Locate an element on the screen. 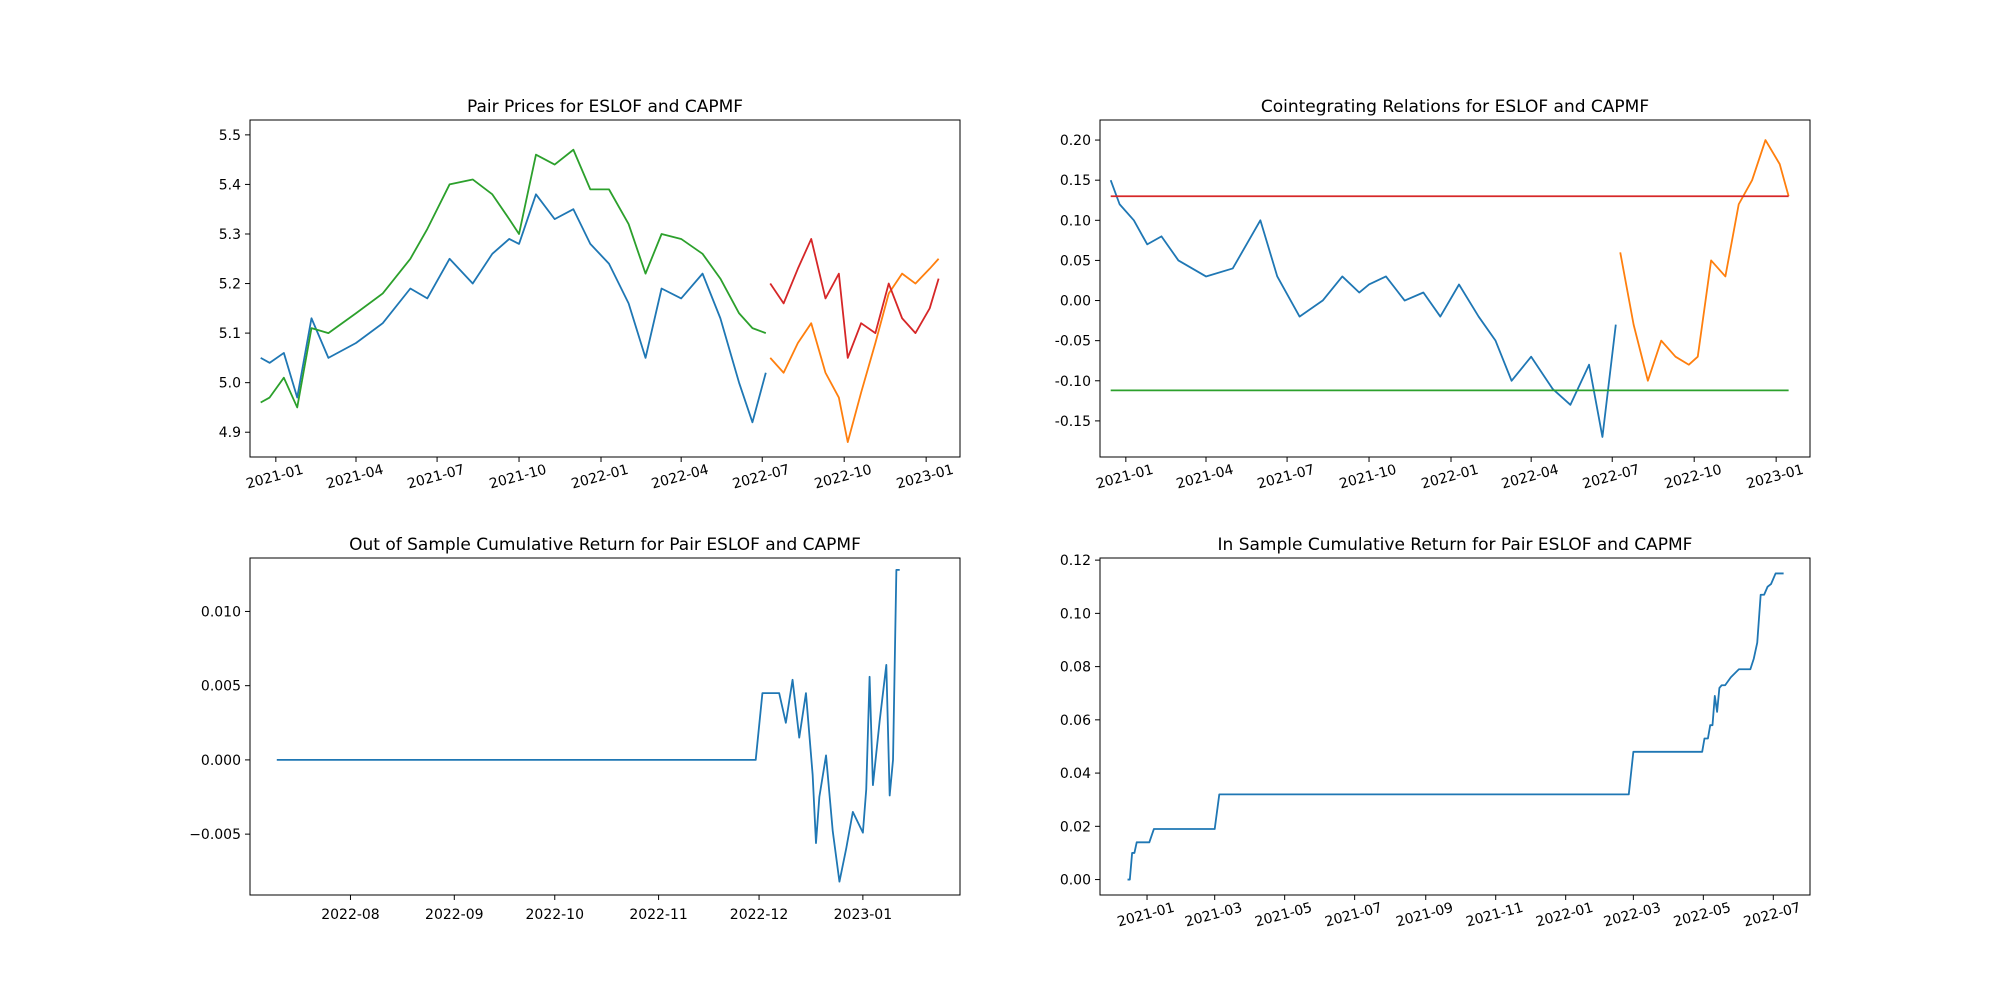 The image size is (2000, 1000). y-tick-label: 0.06 is located at coordinates (1075, 721).